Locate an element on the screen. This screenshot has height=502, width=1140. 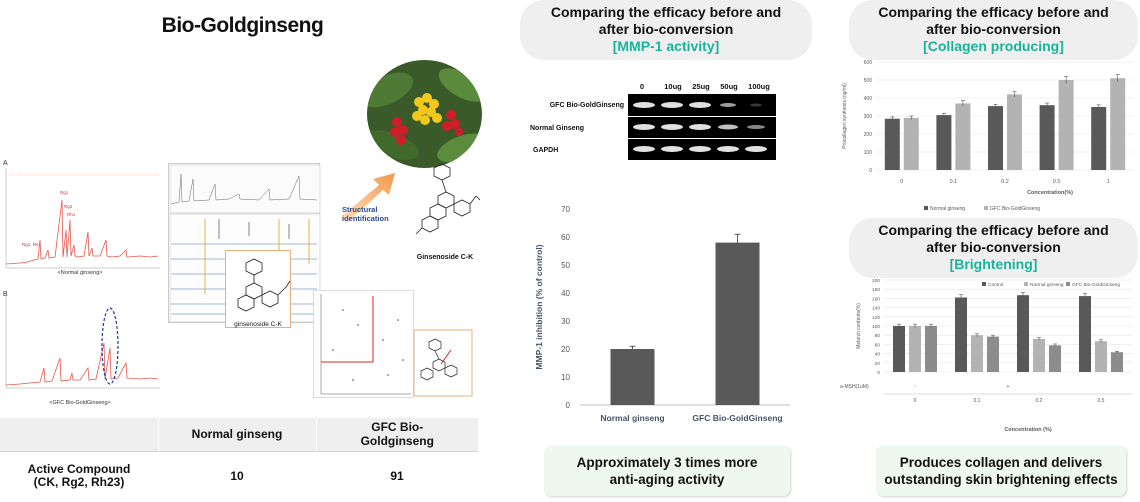
ginseng-berries-photo is located at coordinates (424, 114).